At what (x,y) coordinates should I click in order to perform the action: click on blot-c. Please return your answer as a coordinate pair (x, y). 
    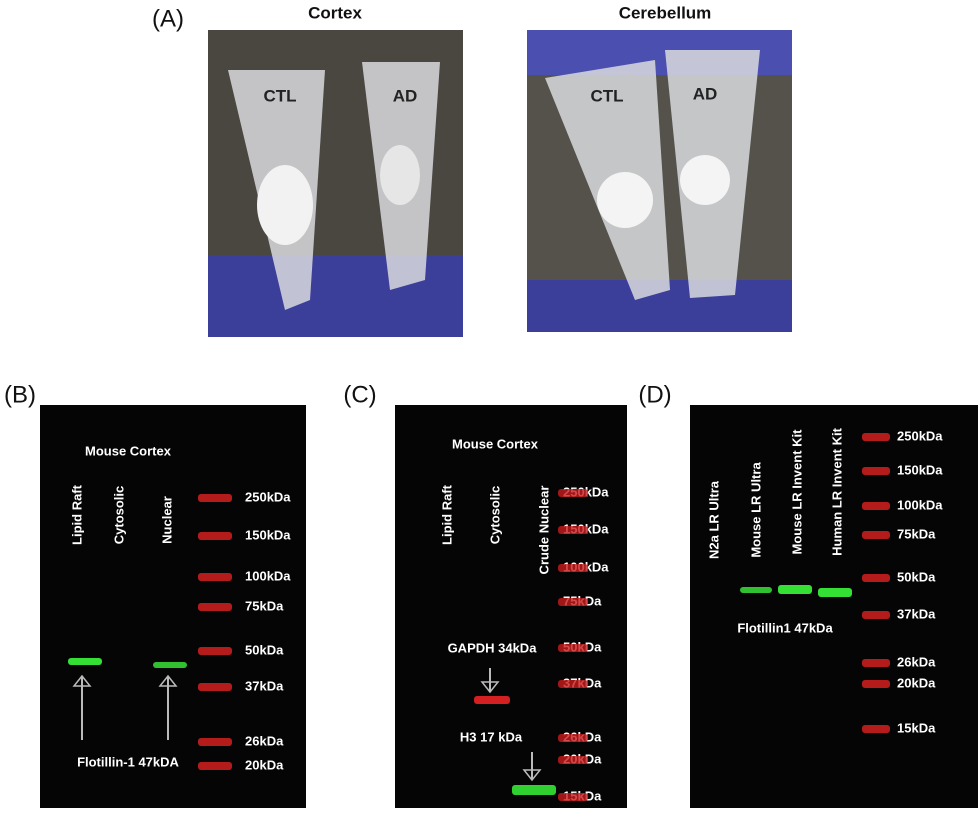
    Looking at the image, I should click on (511, 606).